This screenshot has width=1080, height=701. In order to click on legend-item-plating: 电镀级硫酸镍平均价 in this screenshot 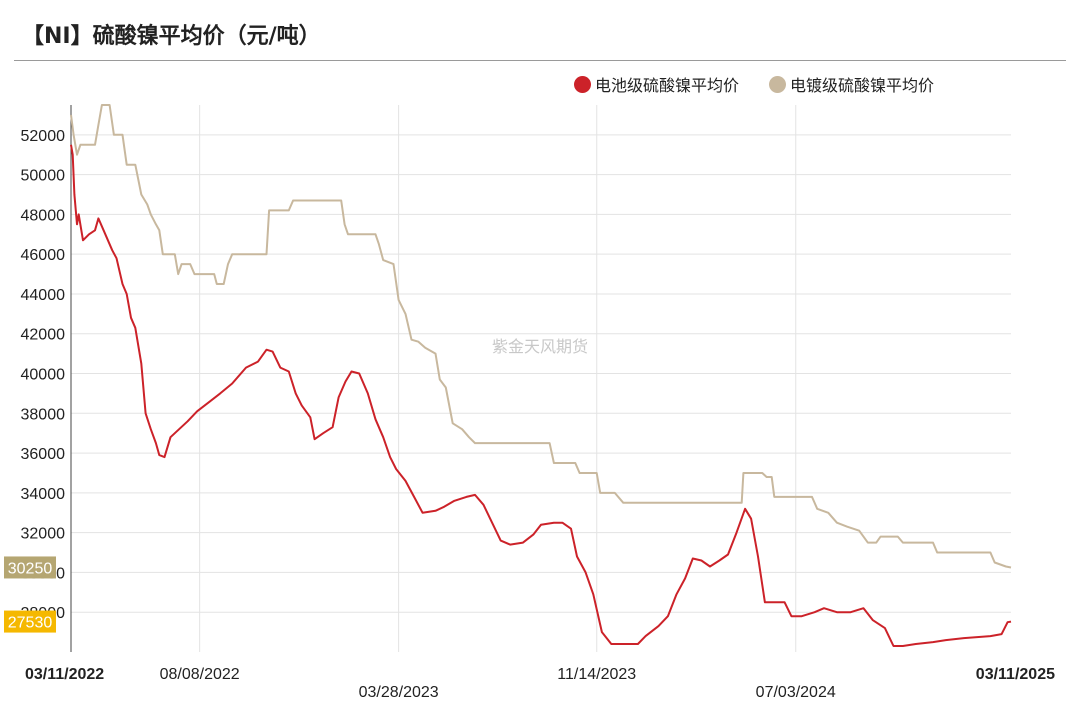, I will do `click(851, 84)`.